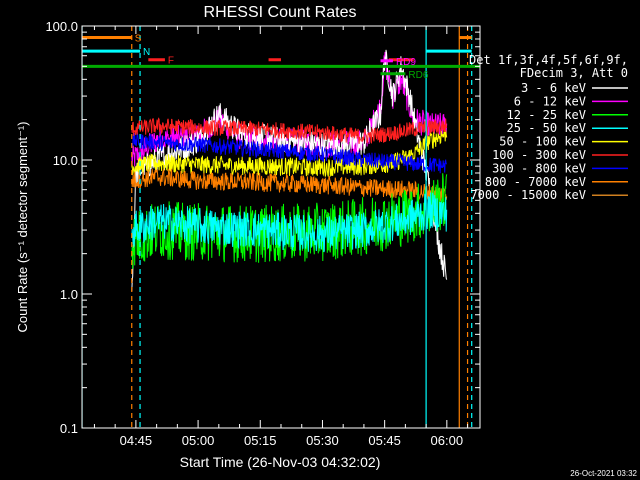  Describe the element at coordinates (138, 39) in the screenshot. I see `flag-label-s: S` at that location.